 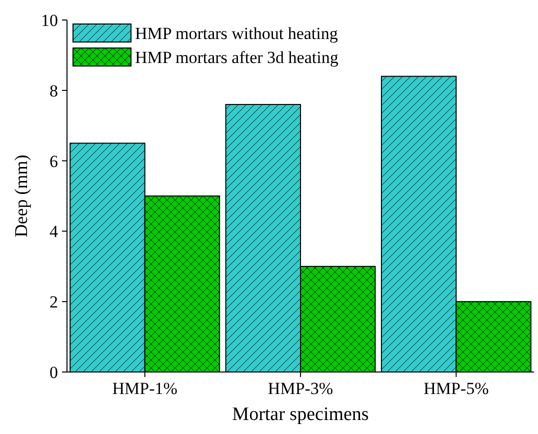 I want to click on y-tick-label: 8, so click(x=54, y=90).